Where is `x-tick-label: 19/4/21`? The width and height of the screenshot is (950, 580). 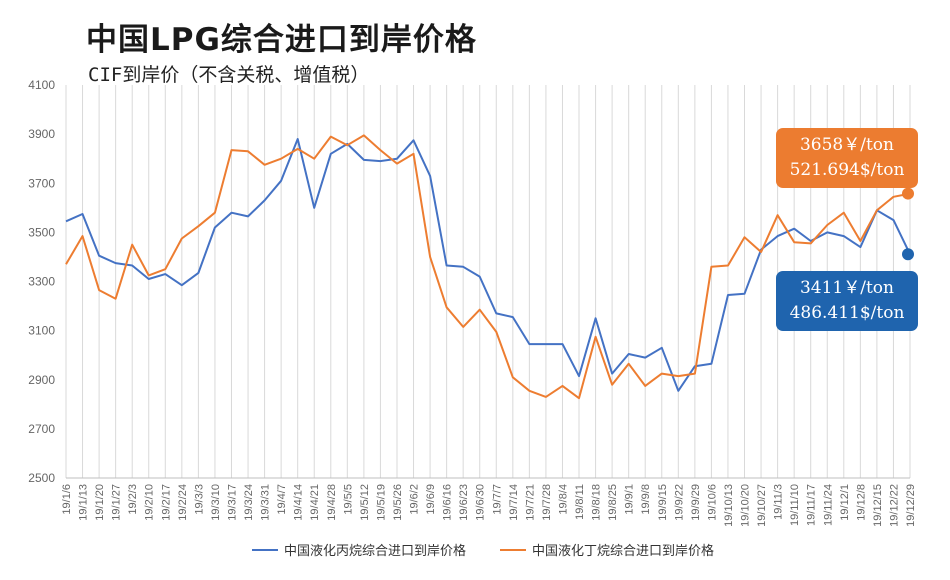
x-tick-label: 19/4/21 is located at coordinates (315, 502).